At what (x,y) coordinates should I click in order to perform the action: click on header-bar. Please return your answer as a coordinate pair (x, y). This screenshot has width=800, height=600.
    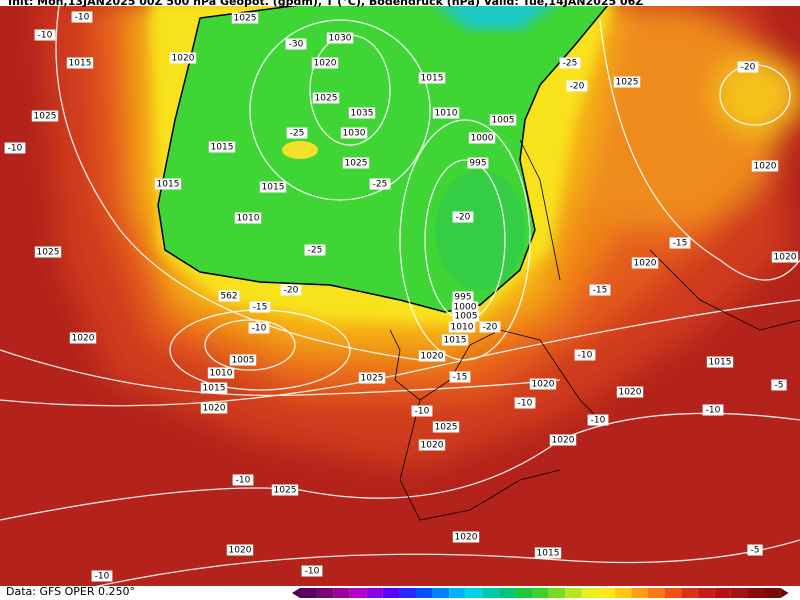
    Looking at the image, I should click on (400, 3).